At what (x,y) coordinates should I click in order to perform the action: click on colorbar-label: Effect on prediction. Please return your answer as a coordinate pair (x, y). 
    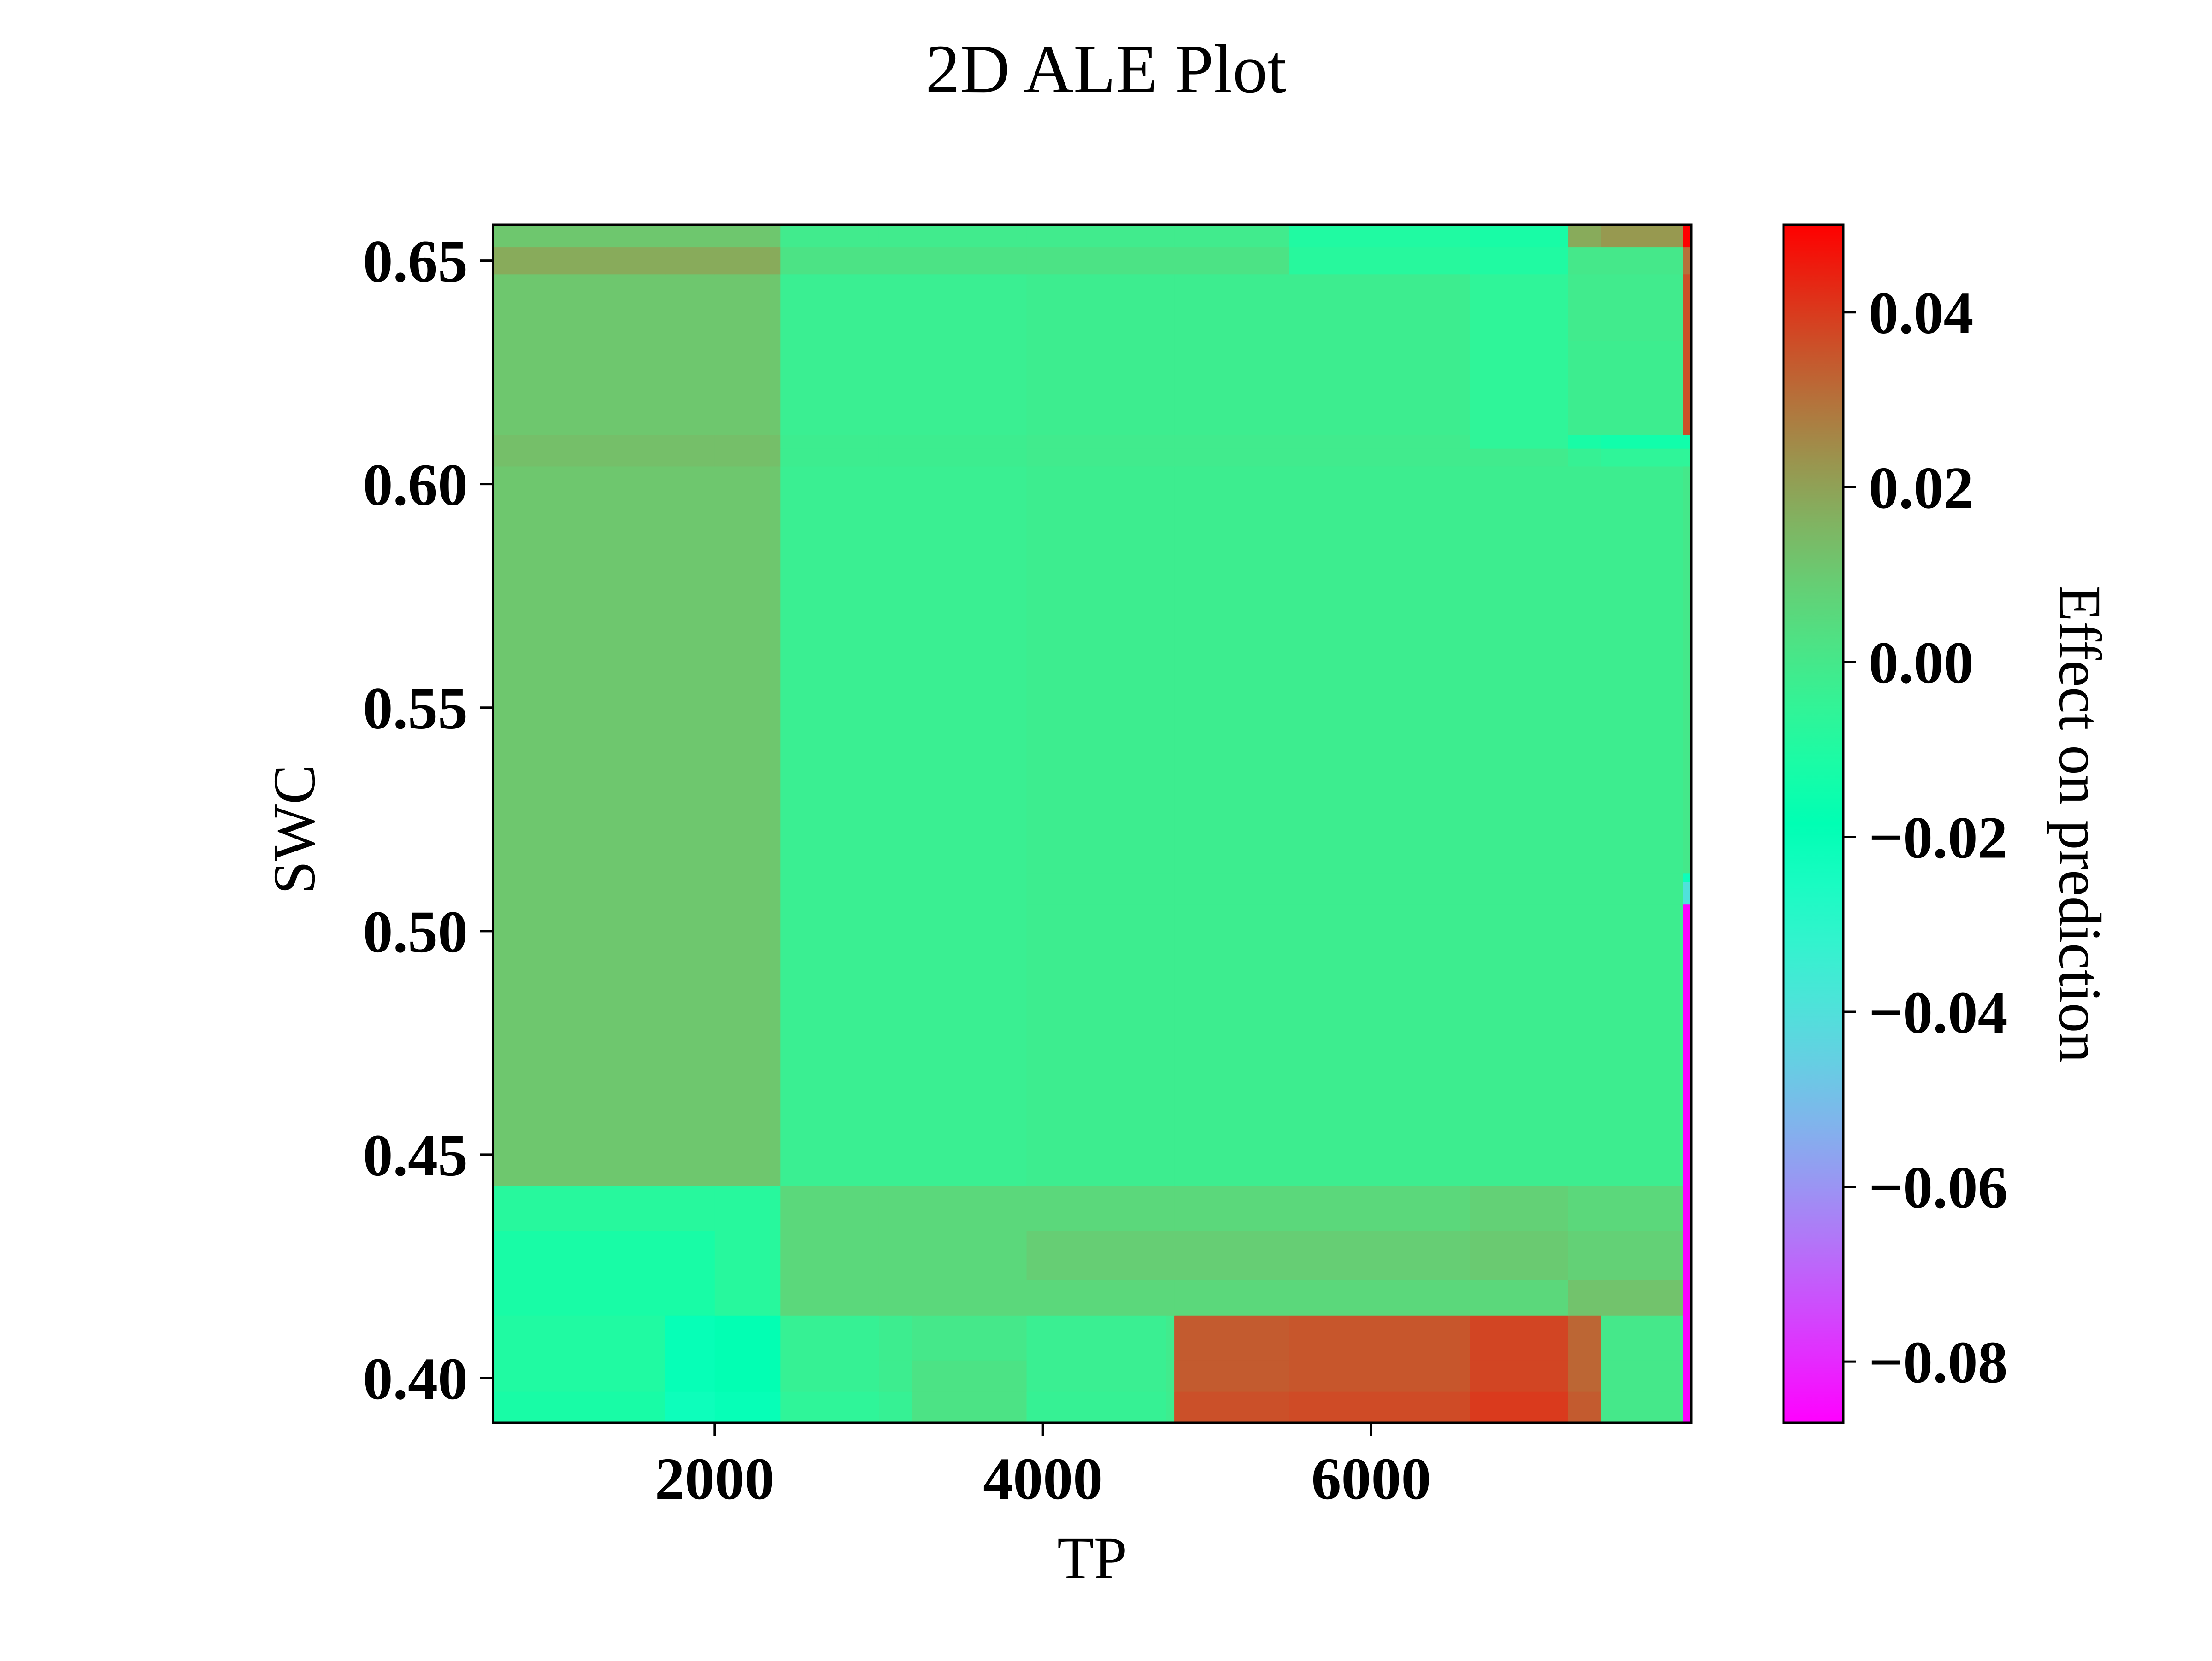
    Looking at the image, I should click on (2080, 823).